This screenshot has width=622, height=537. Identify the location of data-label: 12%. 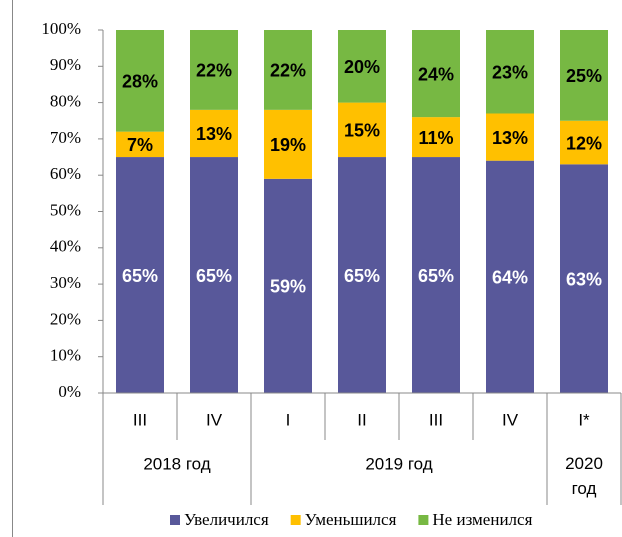
(584, 143).